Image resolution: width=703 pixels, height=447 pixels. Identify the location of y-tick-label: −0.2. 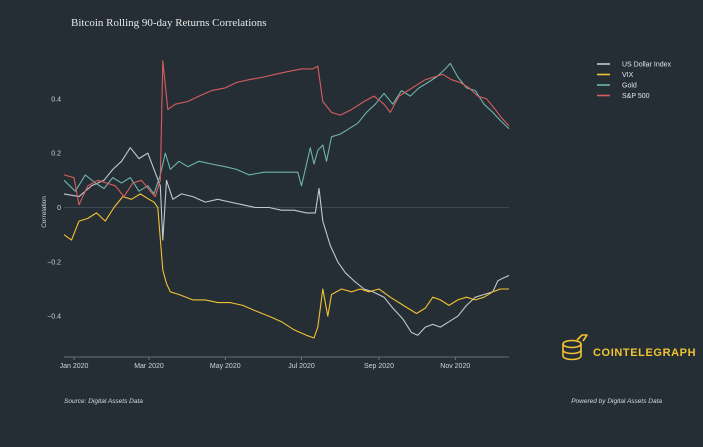
(54, 262).